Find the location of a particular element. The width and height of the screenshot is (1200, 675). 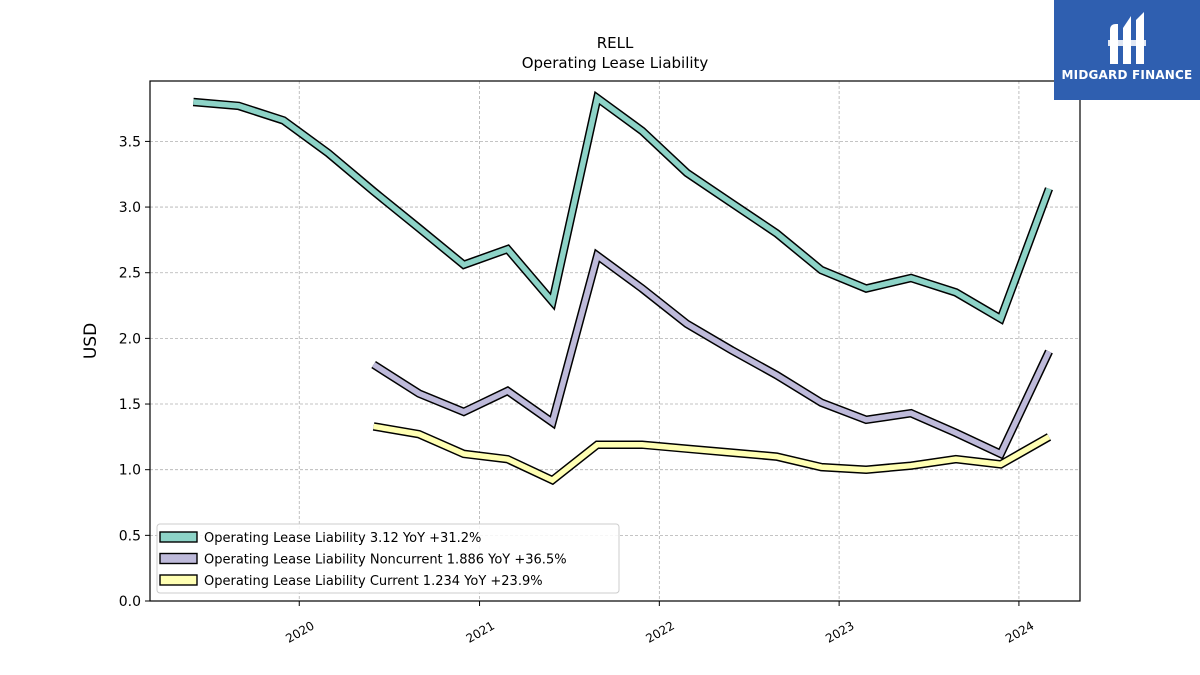

x-axis-ticks: 2020 2021 2022 2023 2024 is located at coordinates (659, 623).